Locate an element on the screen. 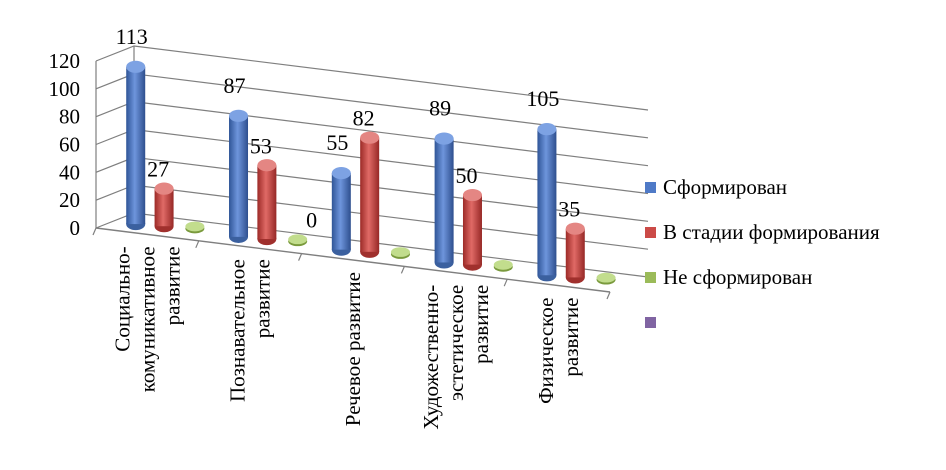  category-label: эстетическое is located at coordinates (456, 343).